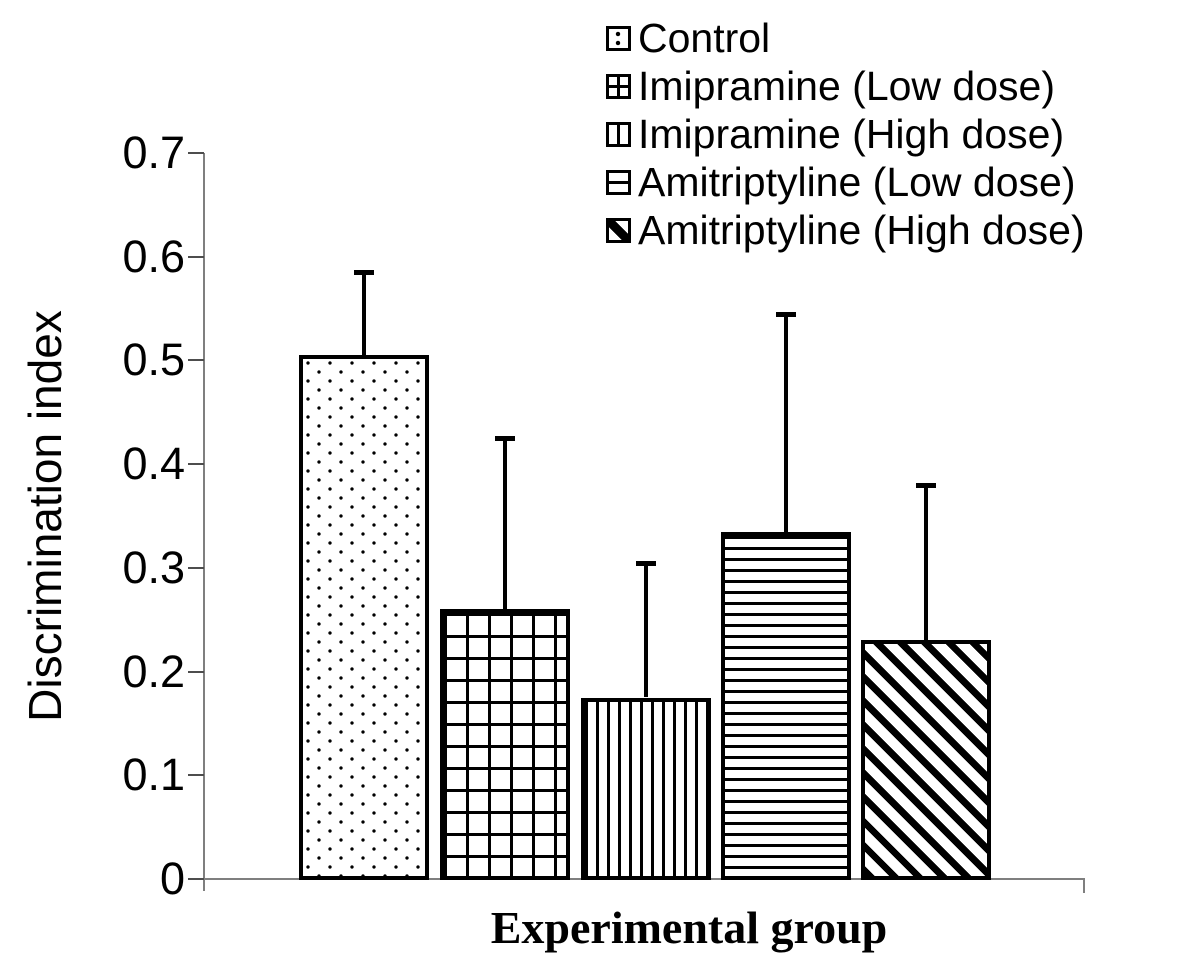  What do you see at coordinates (845, 38) in the screenshot?
I see `legend-item: Control` at bounding box center [845, 38].